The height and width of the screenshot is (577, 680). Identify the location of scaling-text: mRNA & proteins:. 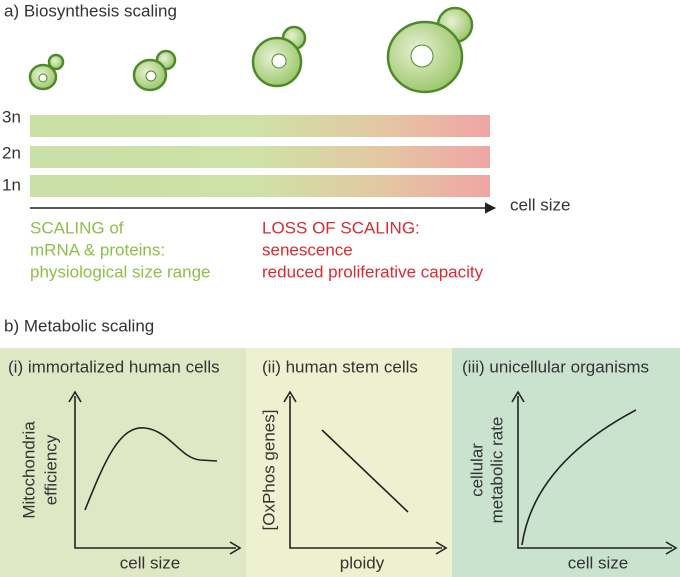
(97, 249).